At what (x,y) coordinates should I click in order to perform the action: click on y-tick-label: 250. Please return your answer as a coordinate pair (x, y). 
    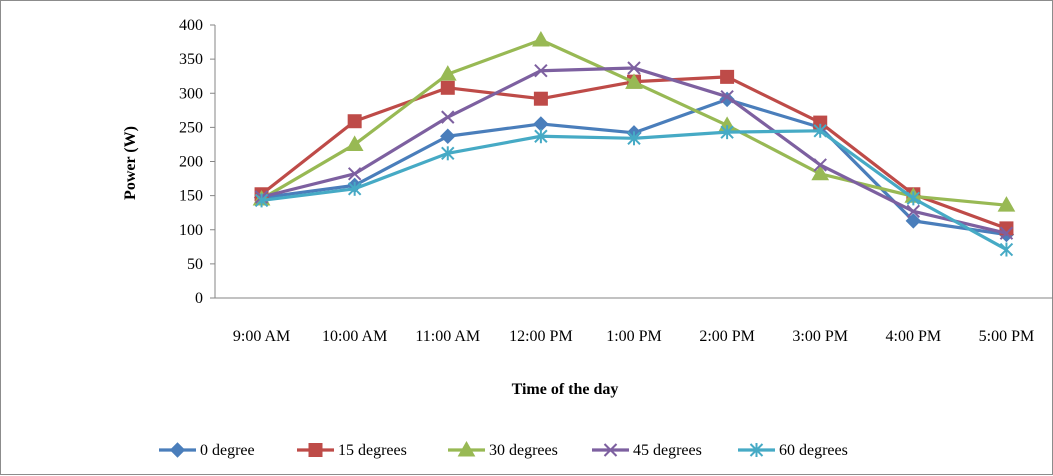
    Looking at the image, I should click on (191, 127).